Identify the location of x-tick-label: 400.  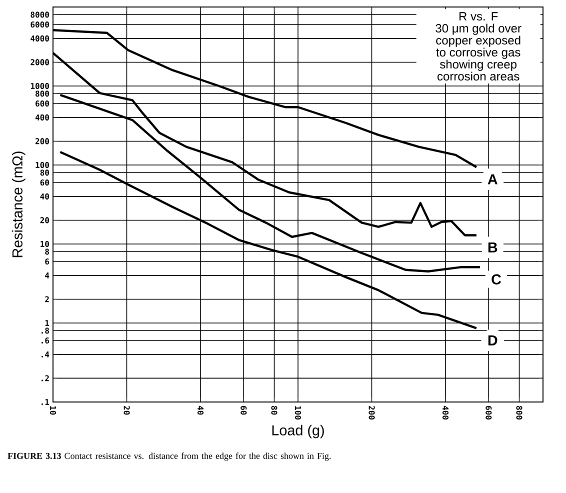
(445, 413).